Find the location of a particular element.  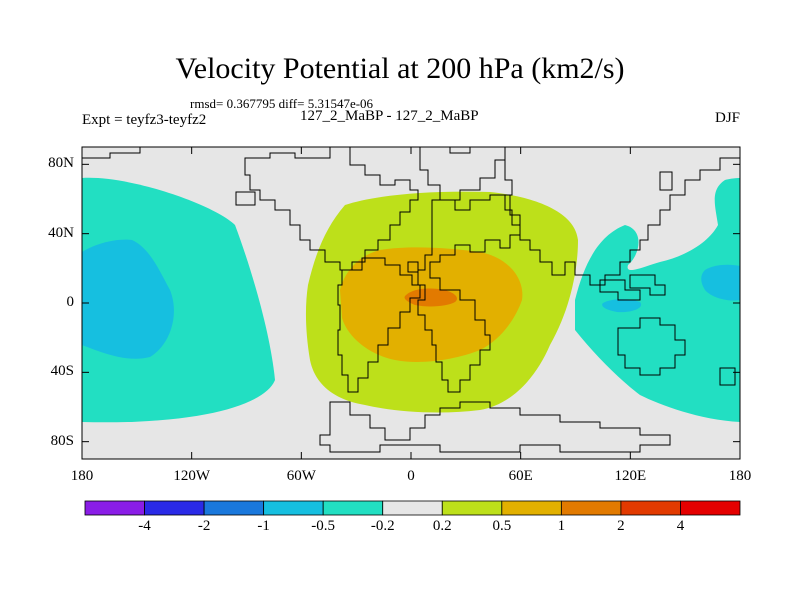

y-tick-label: 80S is located at coordinates (62, 440).